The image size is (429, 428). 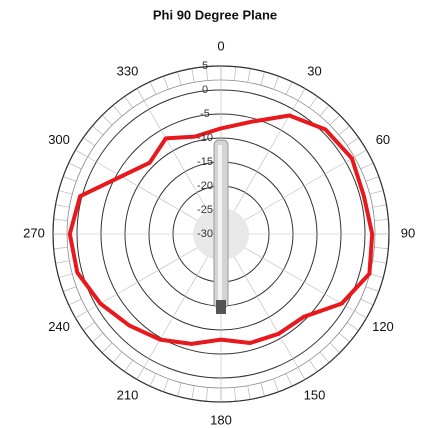 What do you see at coordinates (408, 232) in the screenshot?
I see `theta-tick-label: 90` at bounding box center [408, 232].